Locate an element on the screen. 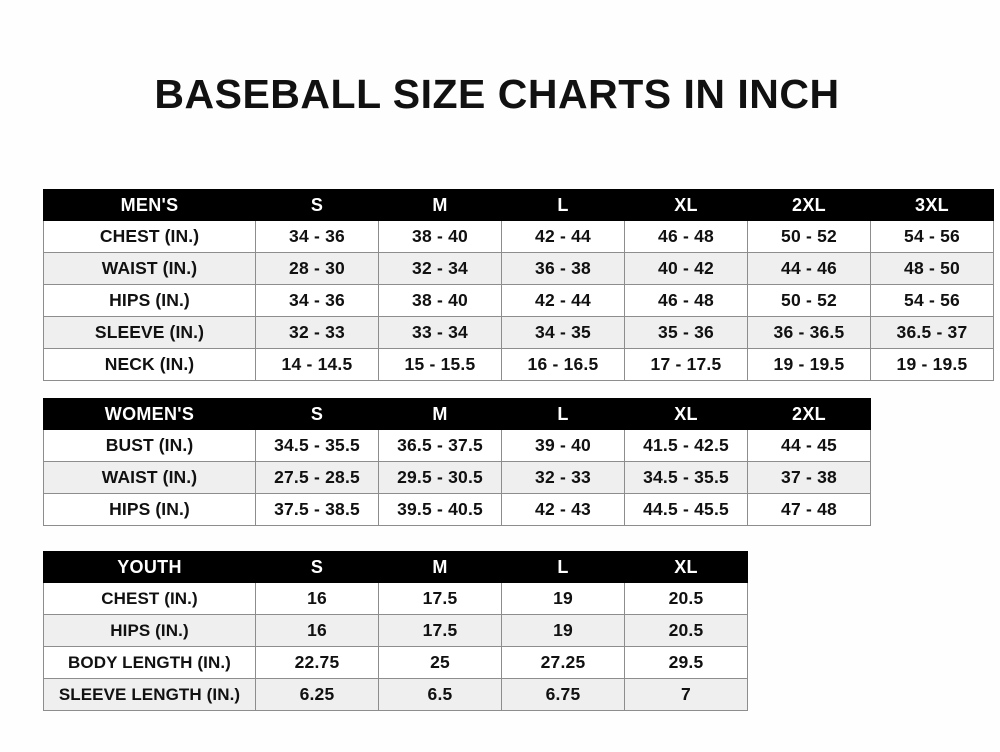  measurement-cell: 44 - 45 is located at coordinates (809, 445).